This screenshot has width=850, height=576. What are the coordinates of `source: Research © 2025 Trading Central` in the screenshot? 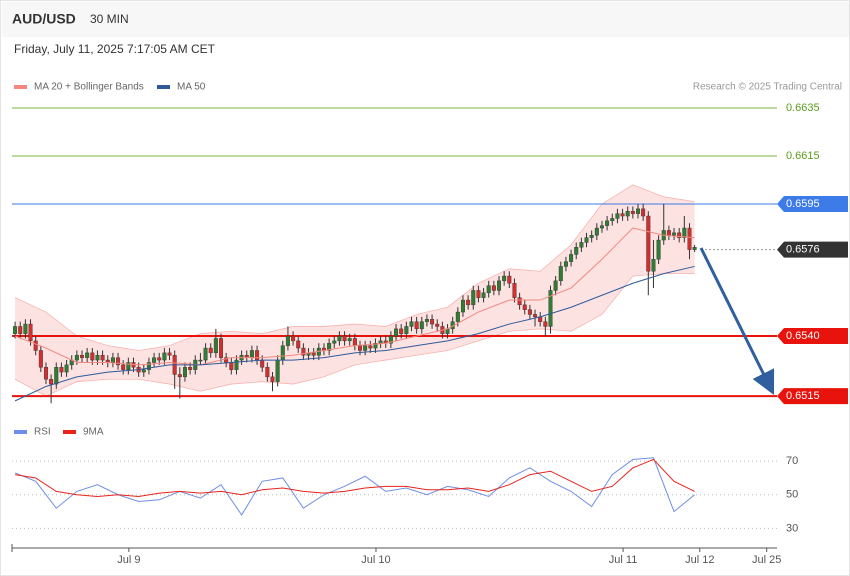 It's located at (767, 87).